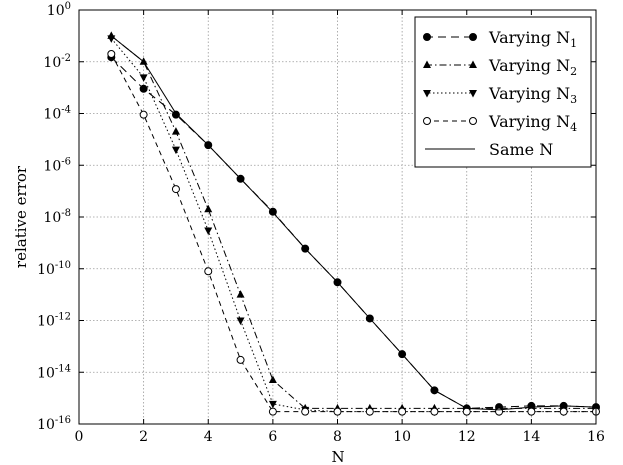 Image resolution: width=623 pixels, height=465 pixels. What do you see at coordinates (143, 437) in the screenshot?
I see `x-tick-label: 2` at bounding box center [143, 437].